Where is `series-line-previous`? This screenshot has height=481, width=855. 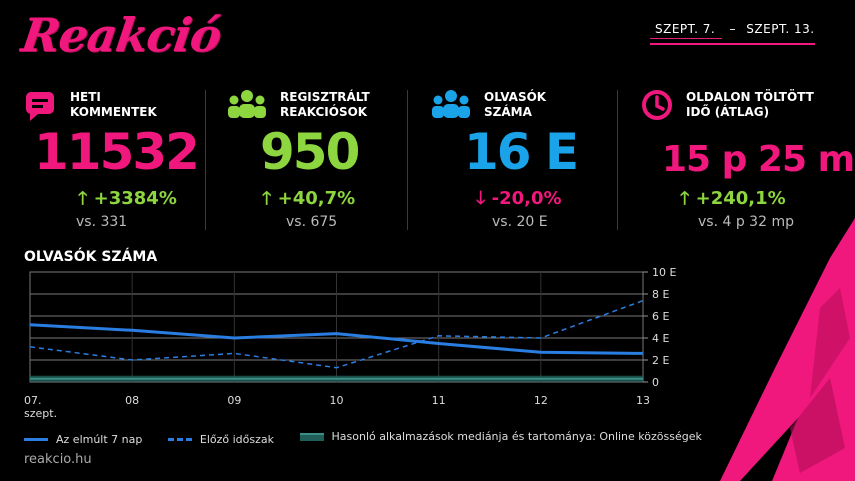
series-line-previous is located at coordinates (336, 334).